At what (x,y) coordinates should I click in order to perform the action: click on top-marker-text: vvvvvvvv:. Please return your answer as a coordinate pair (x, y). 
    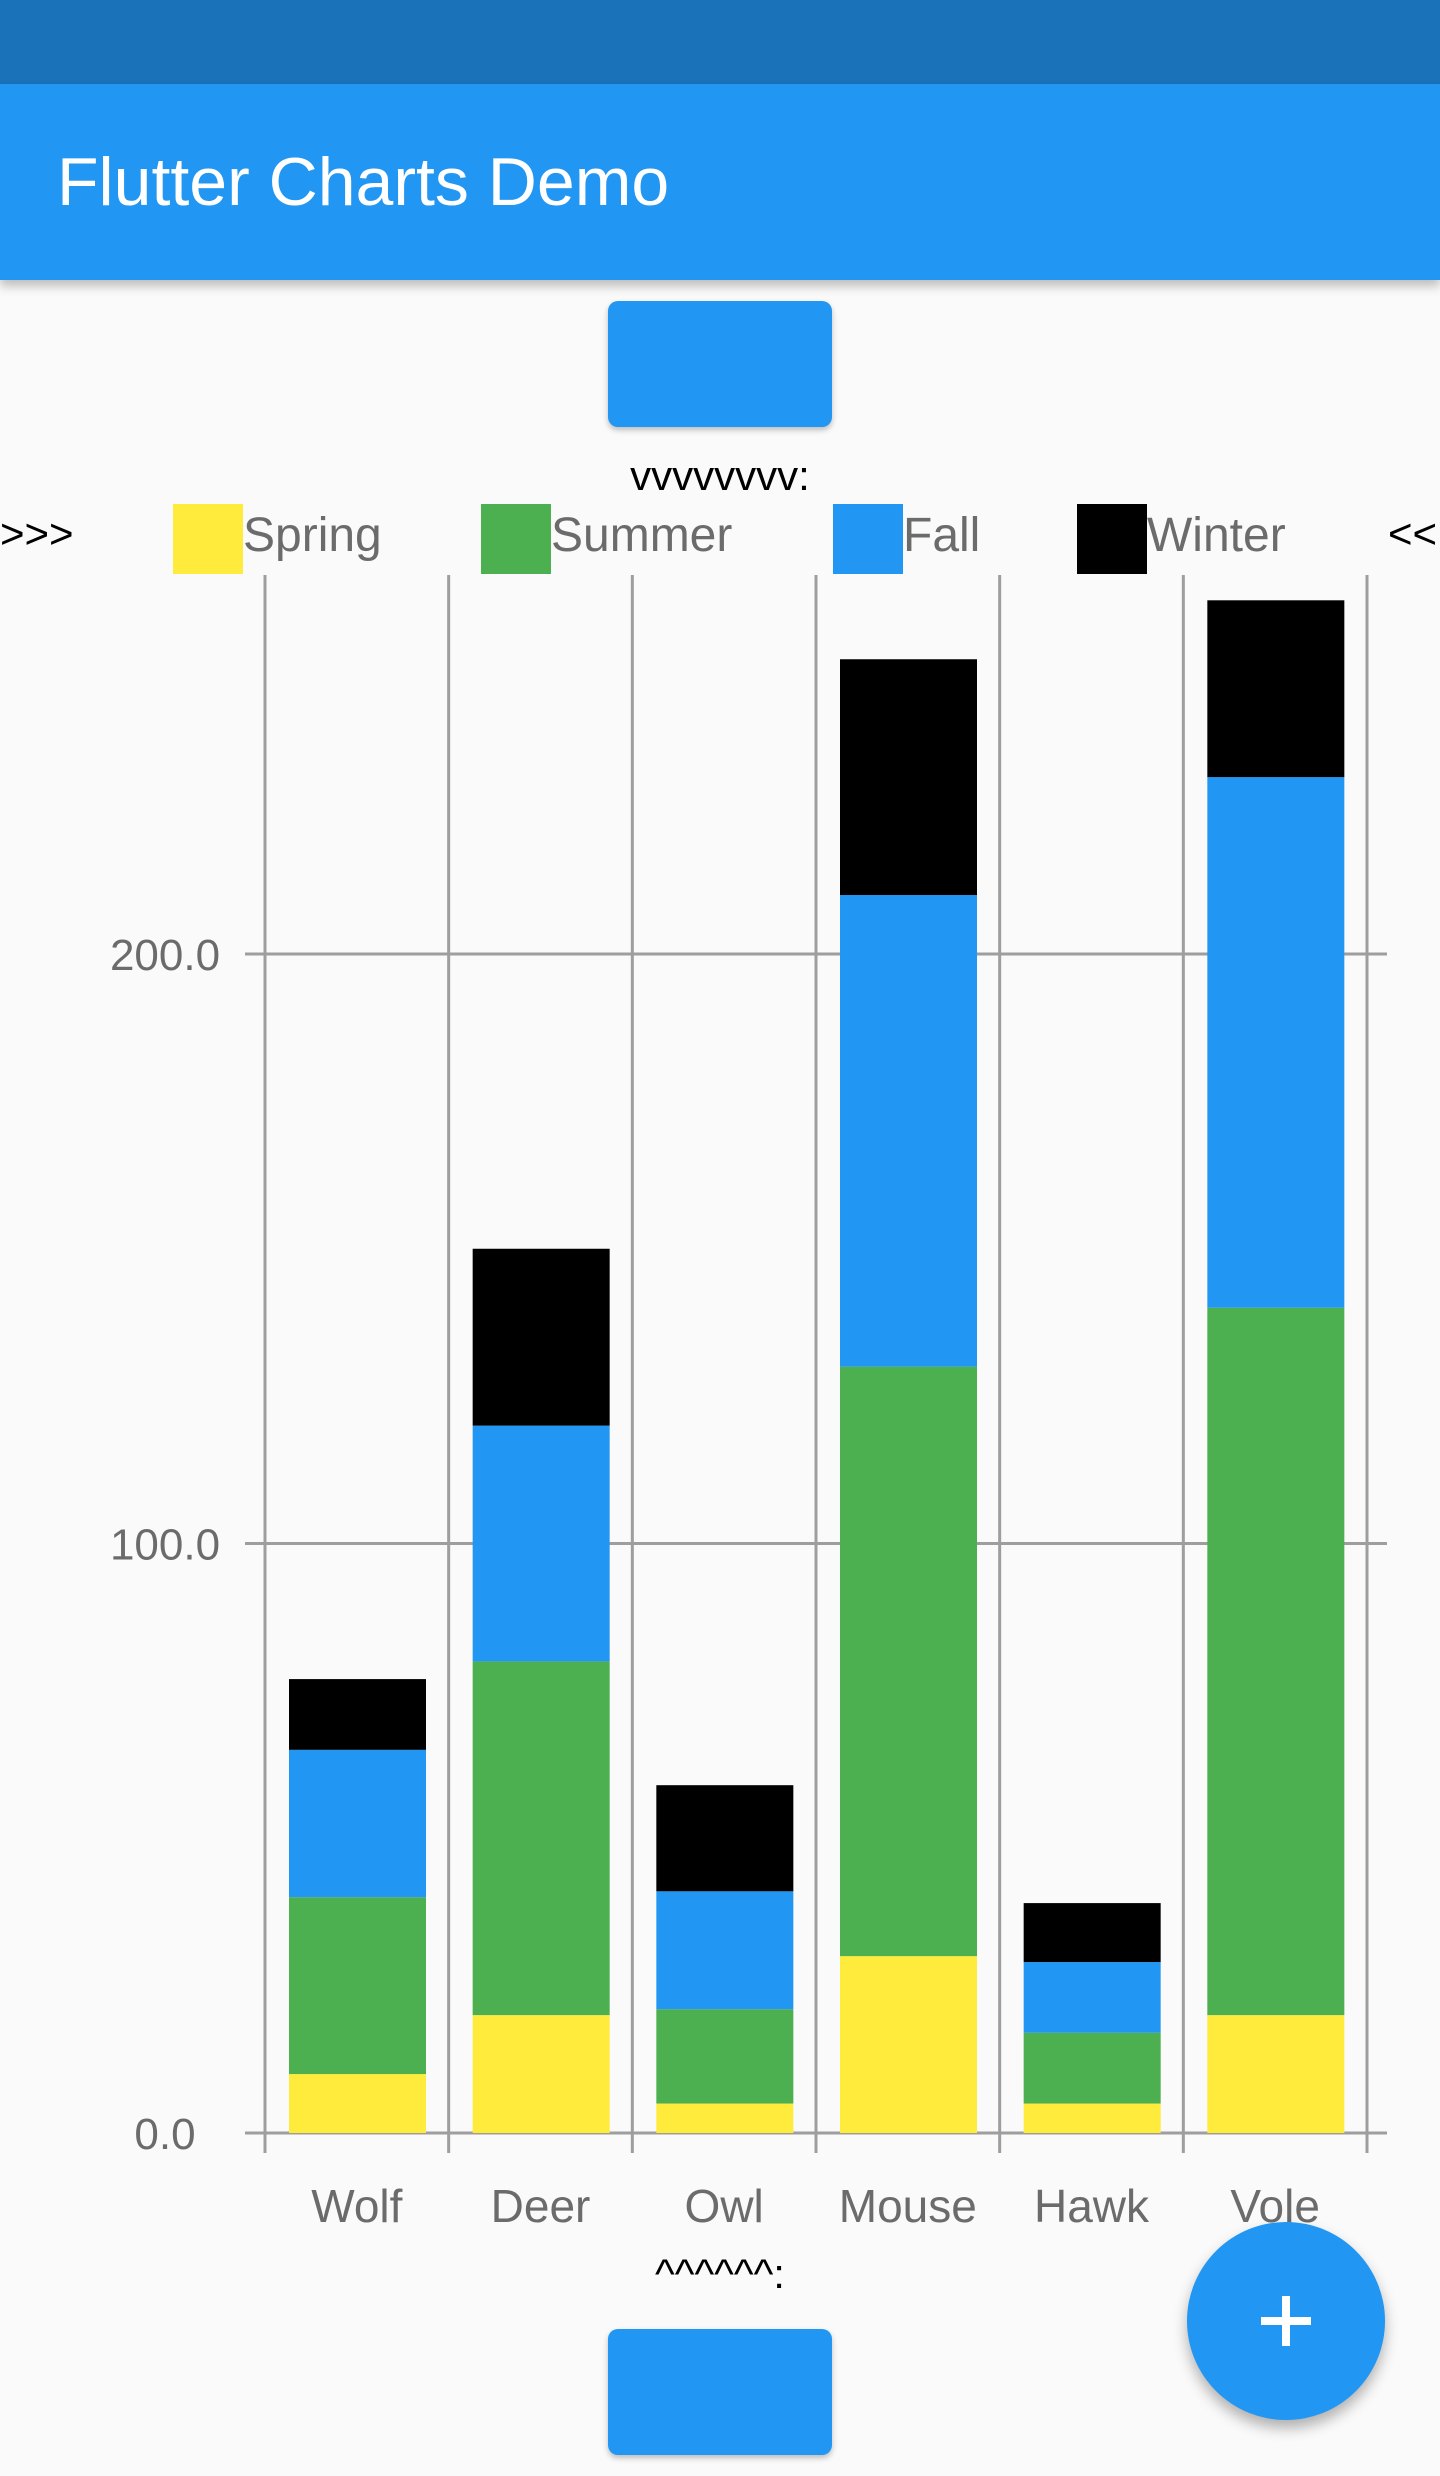
    Looking at the image, I should click on (720, 475).